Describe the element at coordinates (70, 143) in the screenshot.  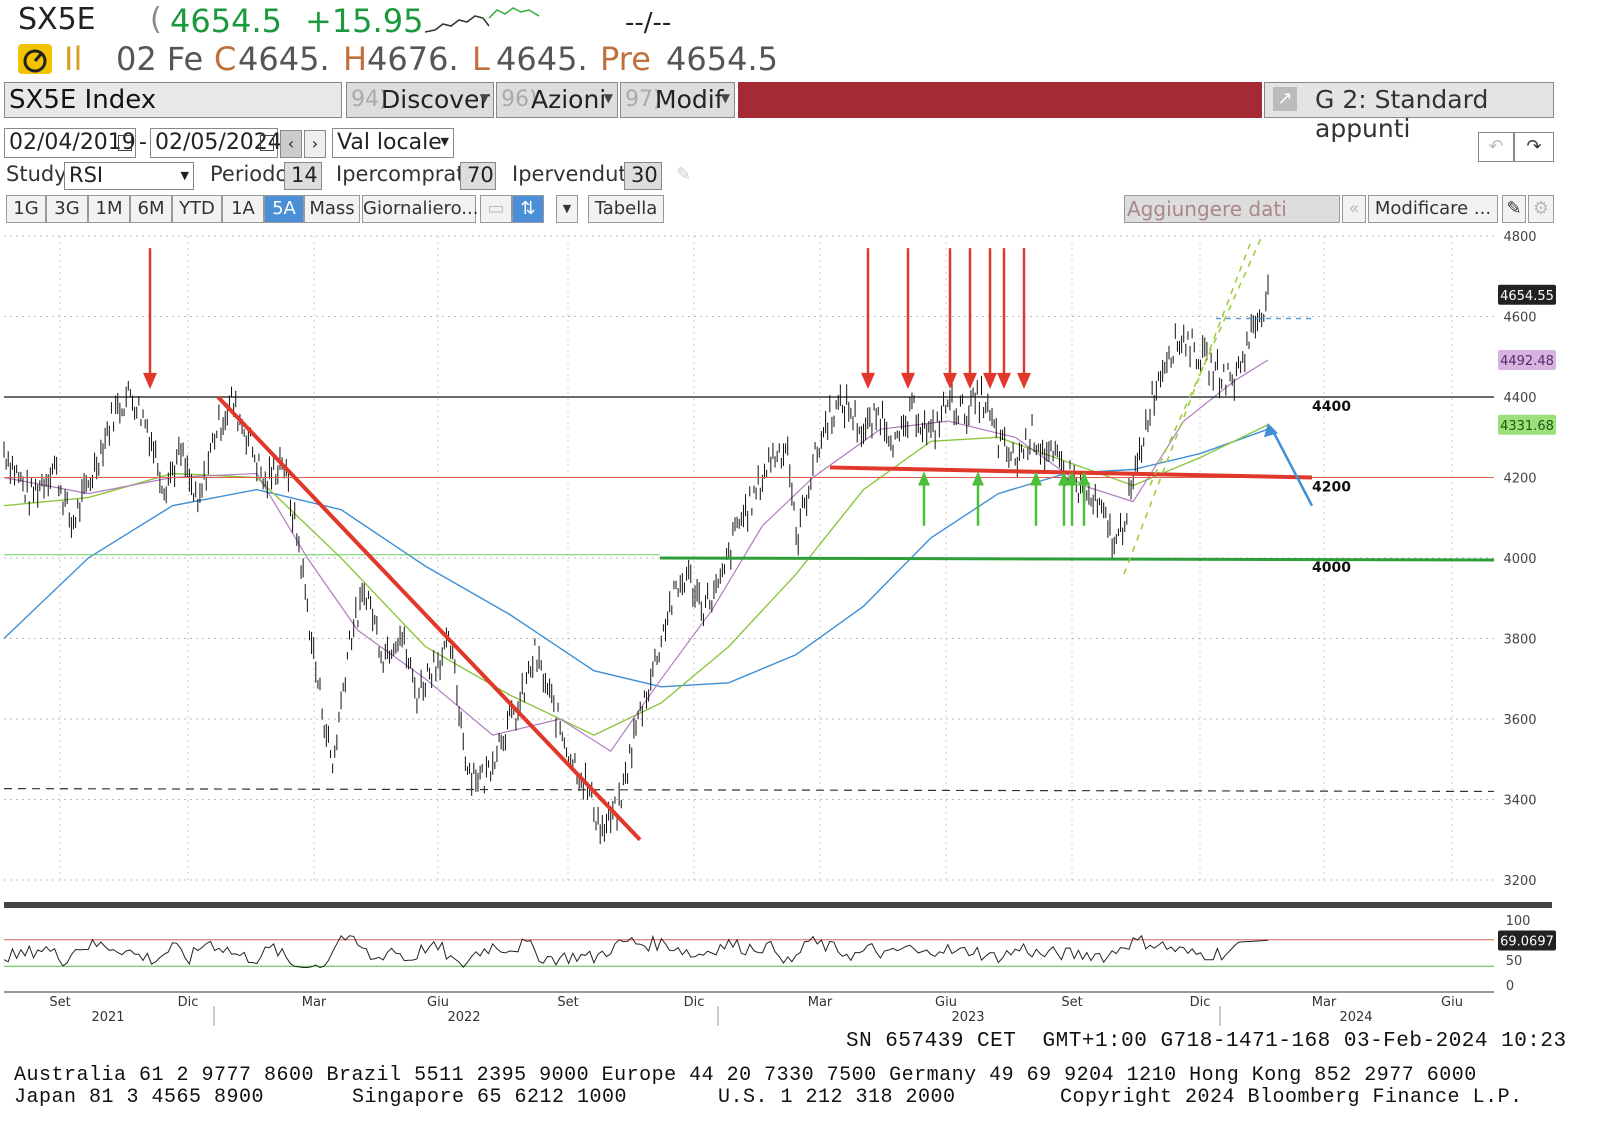
I see `start-date-input: 02/04/2019` at that location.